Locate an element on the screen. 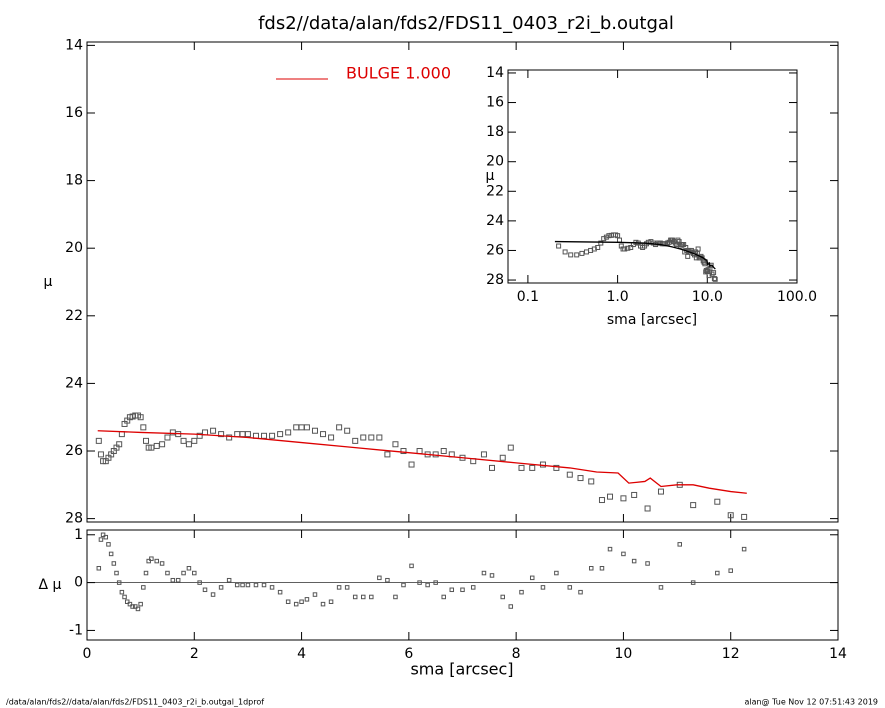  y-tick-label: -1 is located at coordinates (76, 630).